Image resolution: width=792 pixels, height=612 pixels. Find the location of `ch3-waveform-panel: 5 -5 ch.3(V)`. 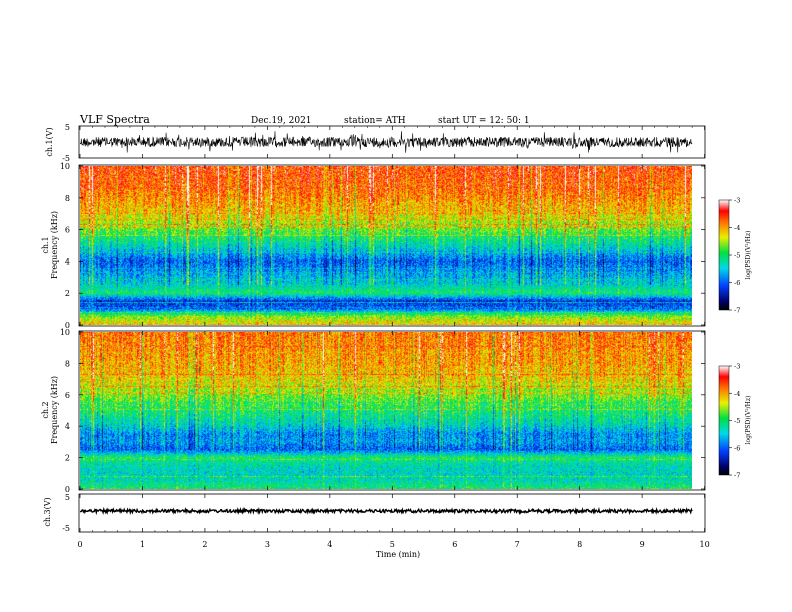

ch3-waveform-panel: 5 -5 ch.3(V) is located at coordinates (374, 513).